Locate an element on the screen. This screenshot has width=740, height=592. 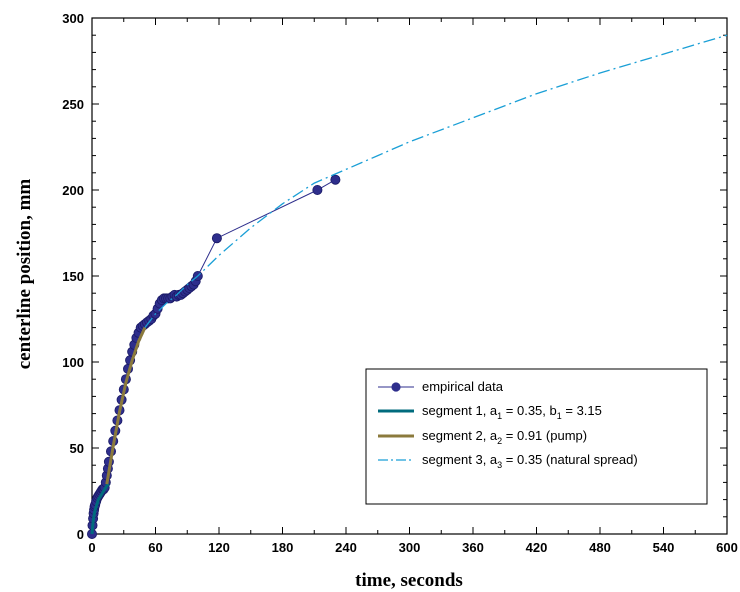
legend-text-part: segment 2, a is located at coordinates (460, 435).